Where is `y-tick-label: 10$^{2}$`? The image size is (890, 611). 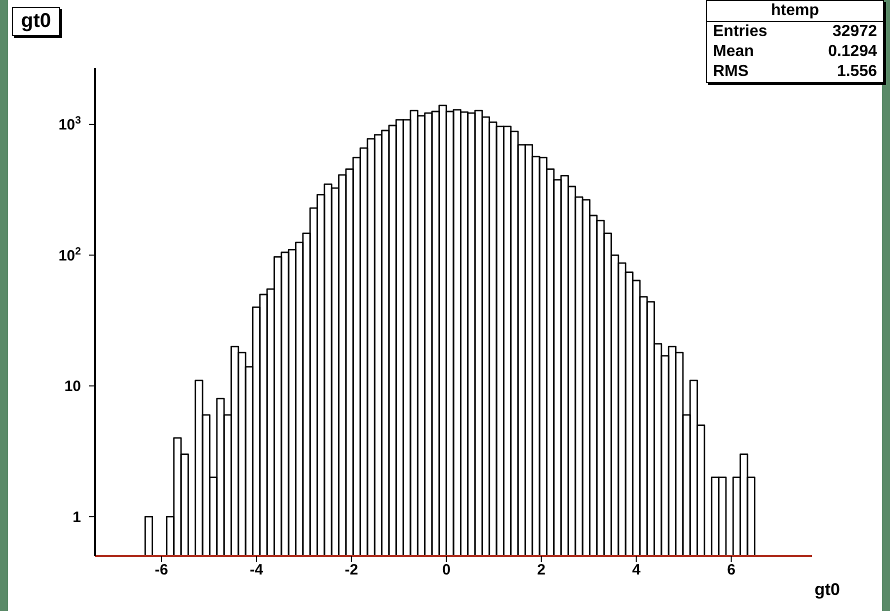 y-tick-label: 10$^{2}$ is located at coordinates (70, 254).